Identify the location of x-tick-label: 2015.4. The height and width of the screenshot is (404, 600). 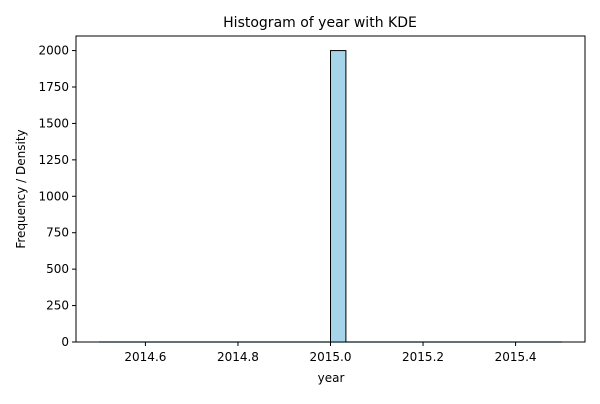
(516, 357).